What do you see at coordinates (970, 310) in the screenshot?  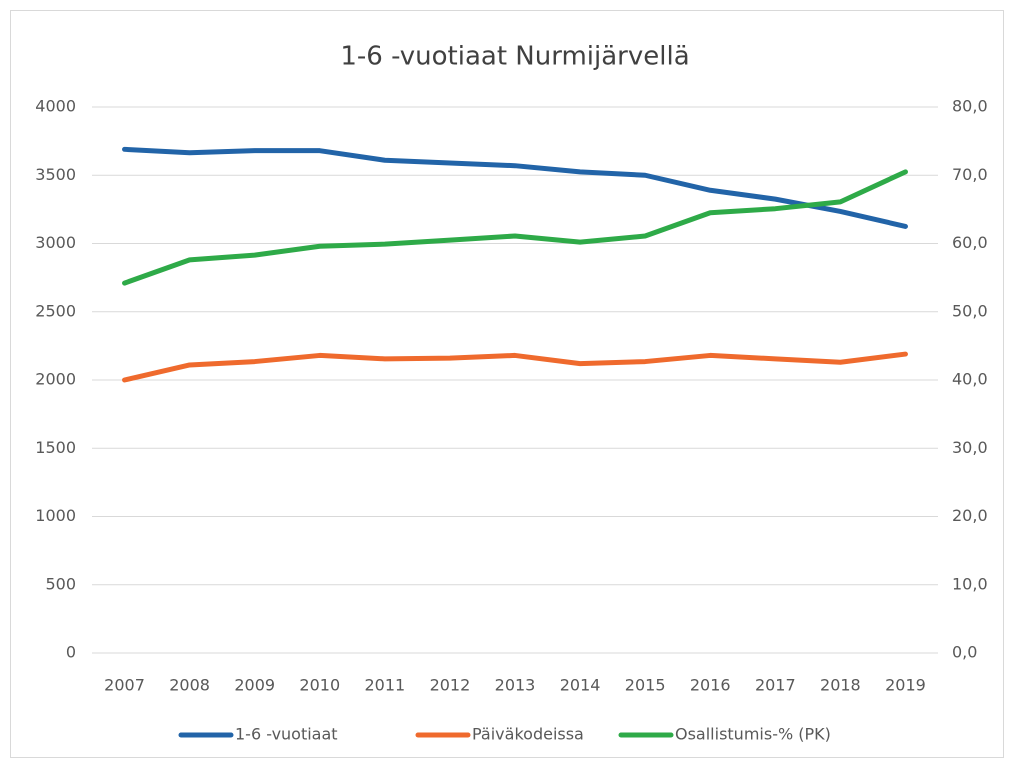 I see `y2-tick-label: 50,0` at bounding box center [970, 310].